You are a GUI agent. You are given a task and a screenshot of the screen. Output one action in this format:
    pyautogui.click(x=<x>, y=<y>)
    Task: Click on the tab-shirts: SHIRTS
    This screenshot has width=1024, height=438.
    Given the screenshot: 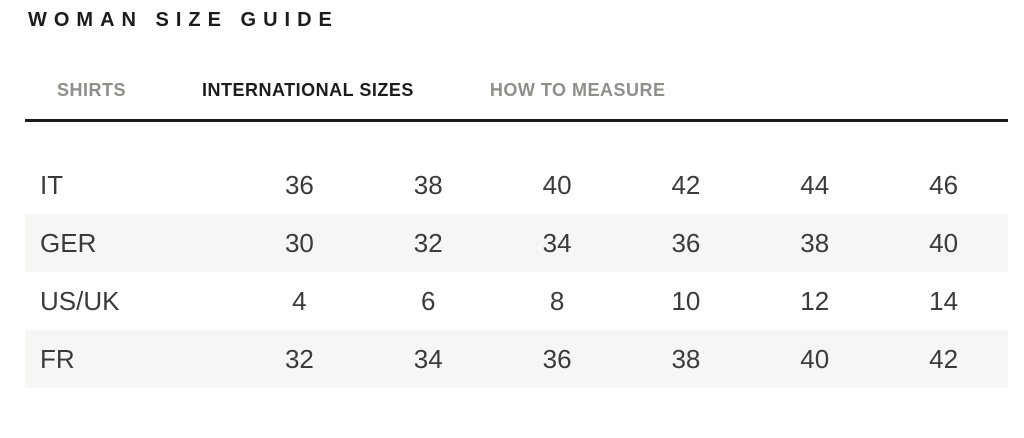 What is the action you would take?
    pyautogui.click(x=92, y=90)
    